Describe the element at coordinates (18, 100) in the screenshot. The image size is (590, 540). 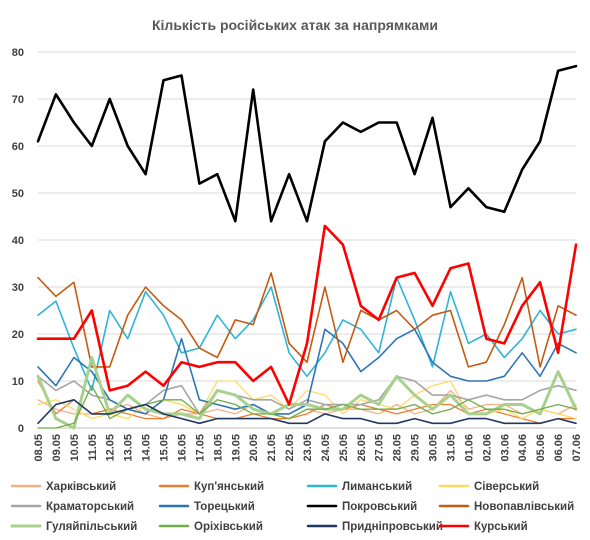
I see `y-tick-label: 70` at that location.